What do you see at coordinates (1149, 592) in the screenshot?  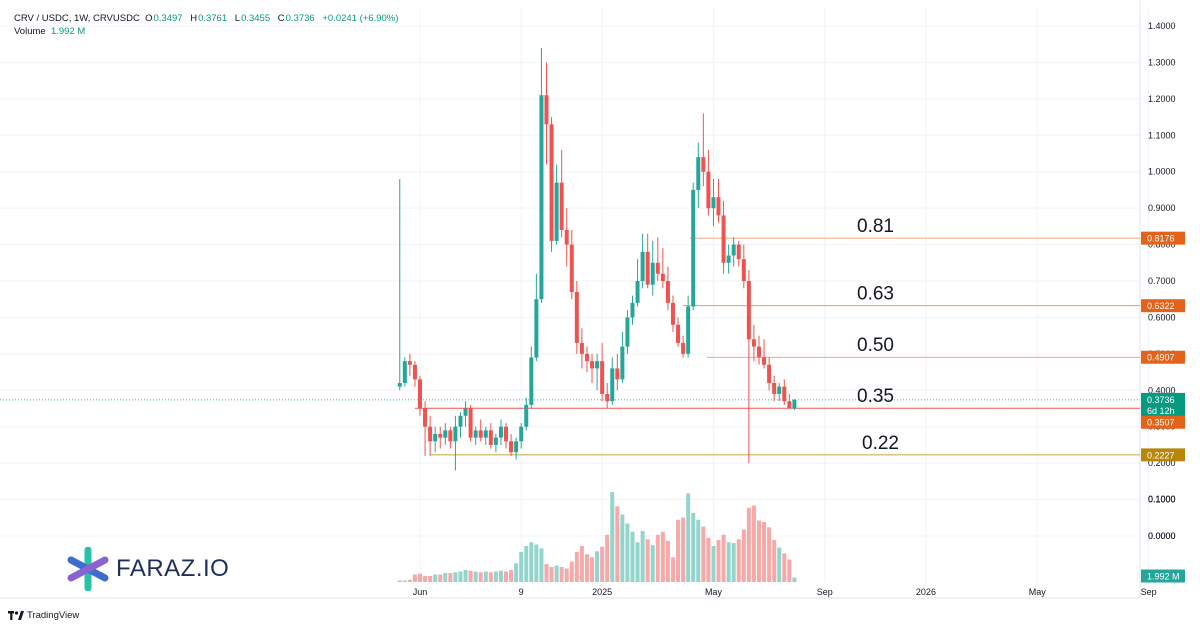 I see `x-tick-label: Sep` at bounding box center [1149, 592].